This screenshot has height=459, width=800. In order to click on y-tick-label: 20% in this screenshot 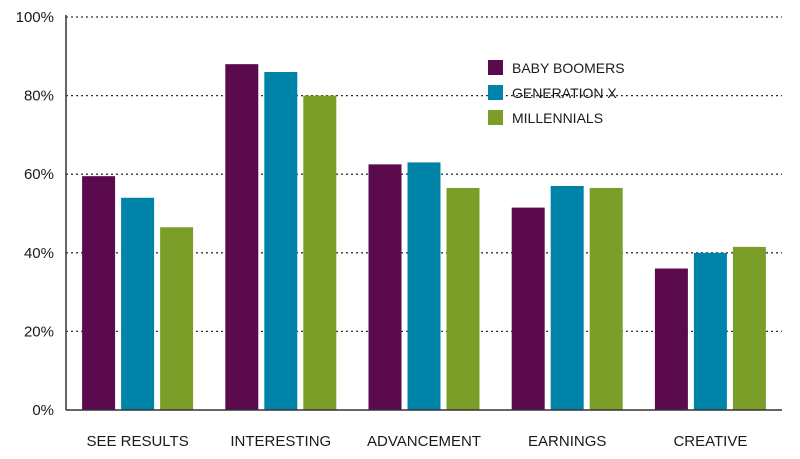, I will do `click(39, 331)`.